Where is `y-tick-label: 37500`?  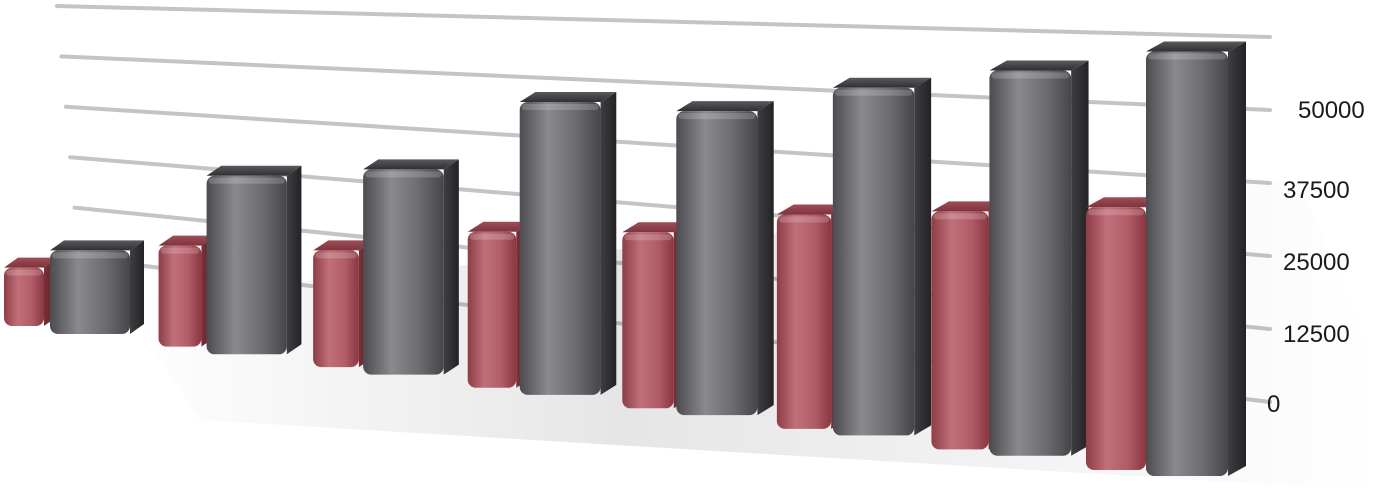 y-tick-label: 37500 is located at coordinates (1316, 190).